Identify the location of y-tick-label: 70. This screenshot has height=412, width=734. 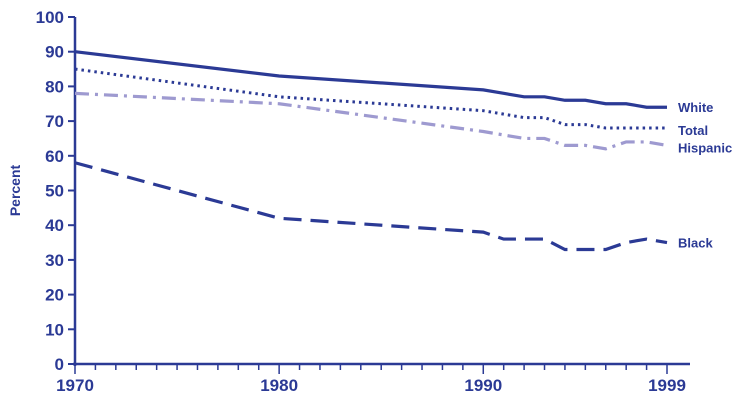
(54, 121).